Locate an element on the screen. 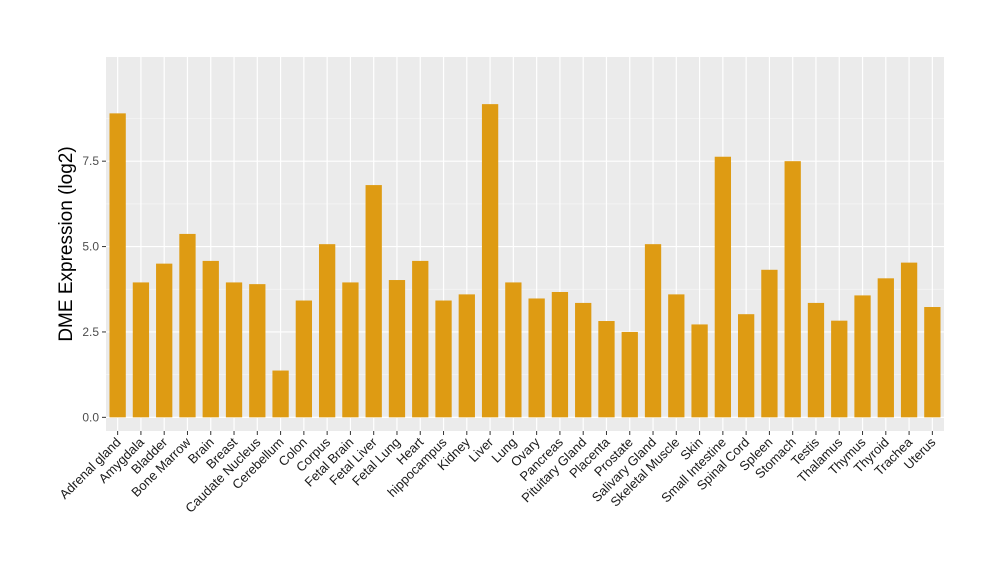  x-tick-label: Liver is located at coordinates (481, 449).